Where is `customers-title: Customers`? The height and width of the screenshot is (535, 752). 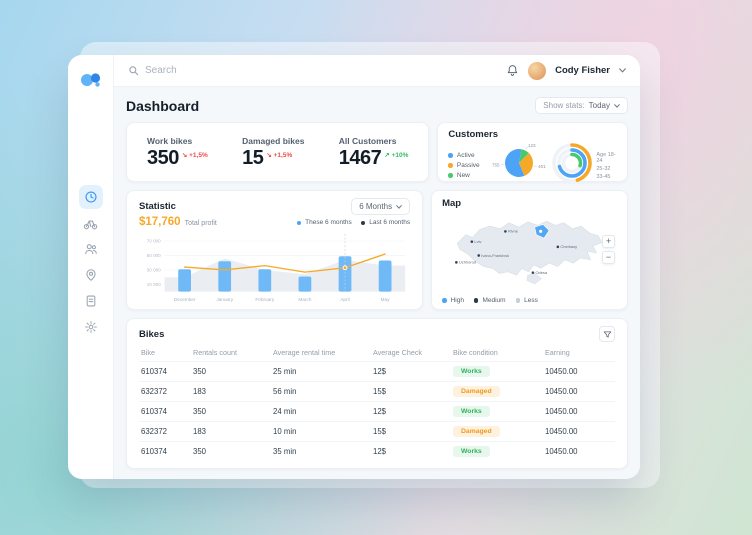 customers-title: Customers is located at coordinates (473, 134).